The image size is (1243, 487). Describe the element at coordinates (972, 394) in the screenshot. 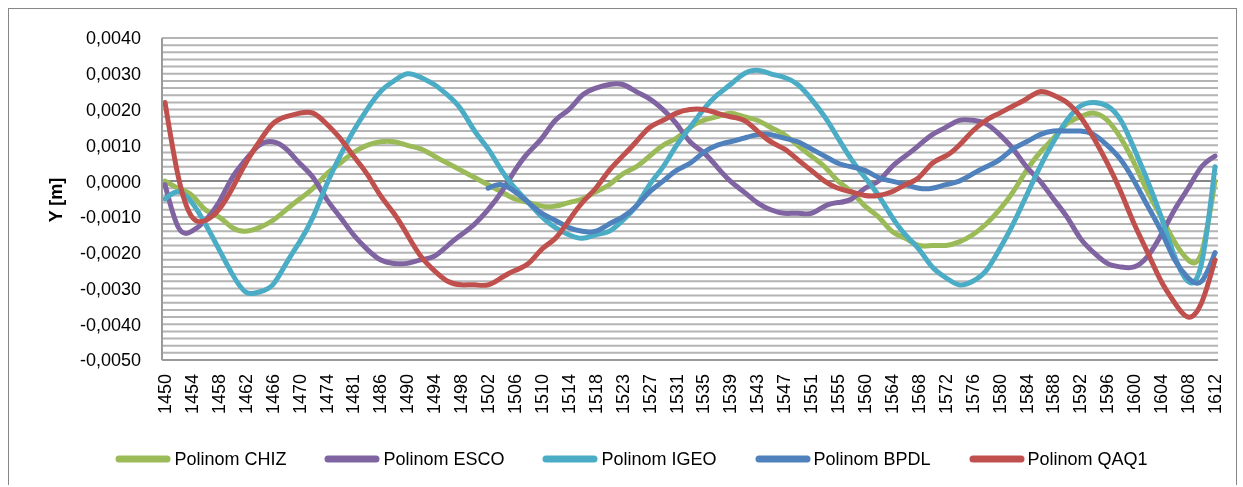

I see `x-tick-label: 1576` at that location.